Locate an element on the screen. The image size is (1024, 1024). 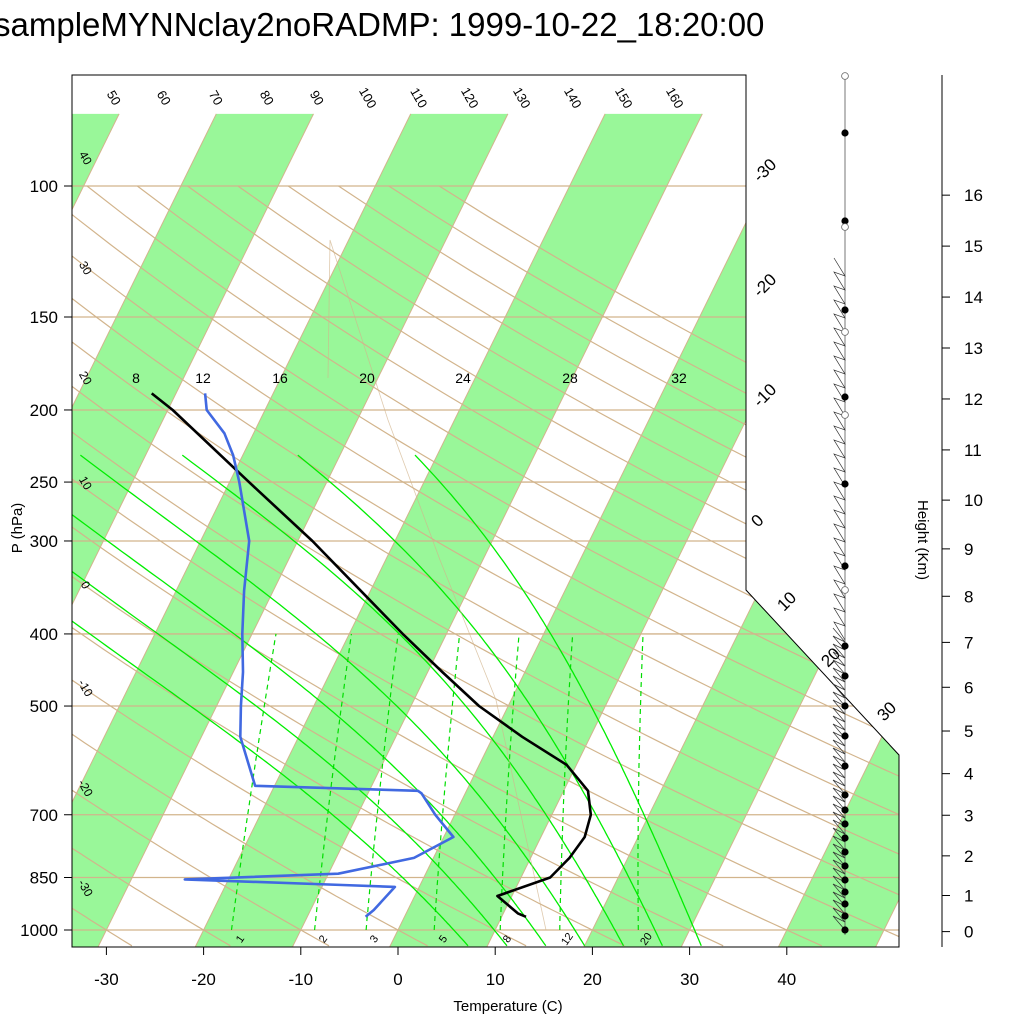
pressure-axis-title: P (hPa) is located at coordinates (17, 528).